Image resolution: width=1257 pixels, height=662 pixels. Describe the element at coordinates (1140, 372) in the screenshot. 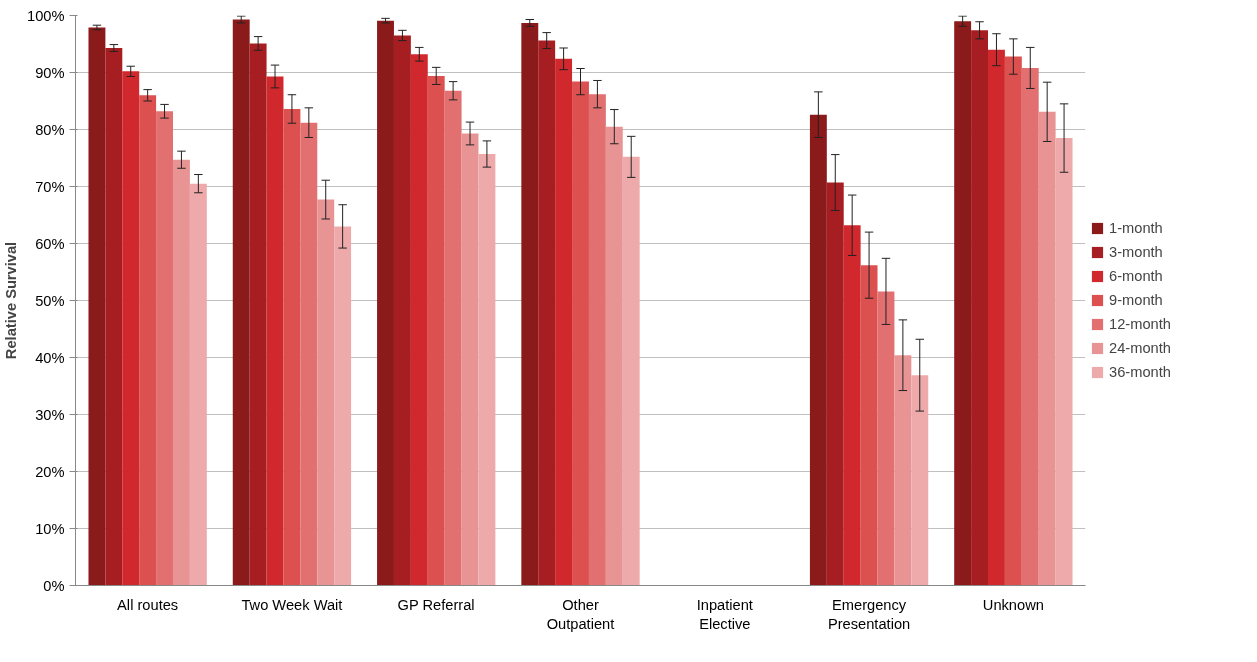

I see `legend-label: 36-month` at that location.